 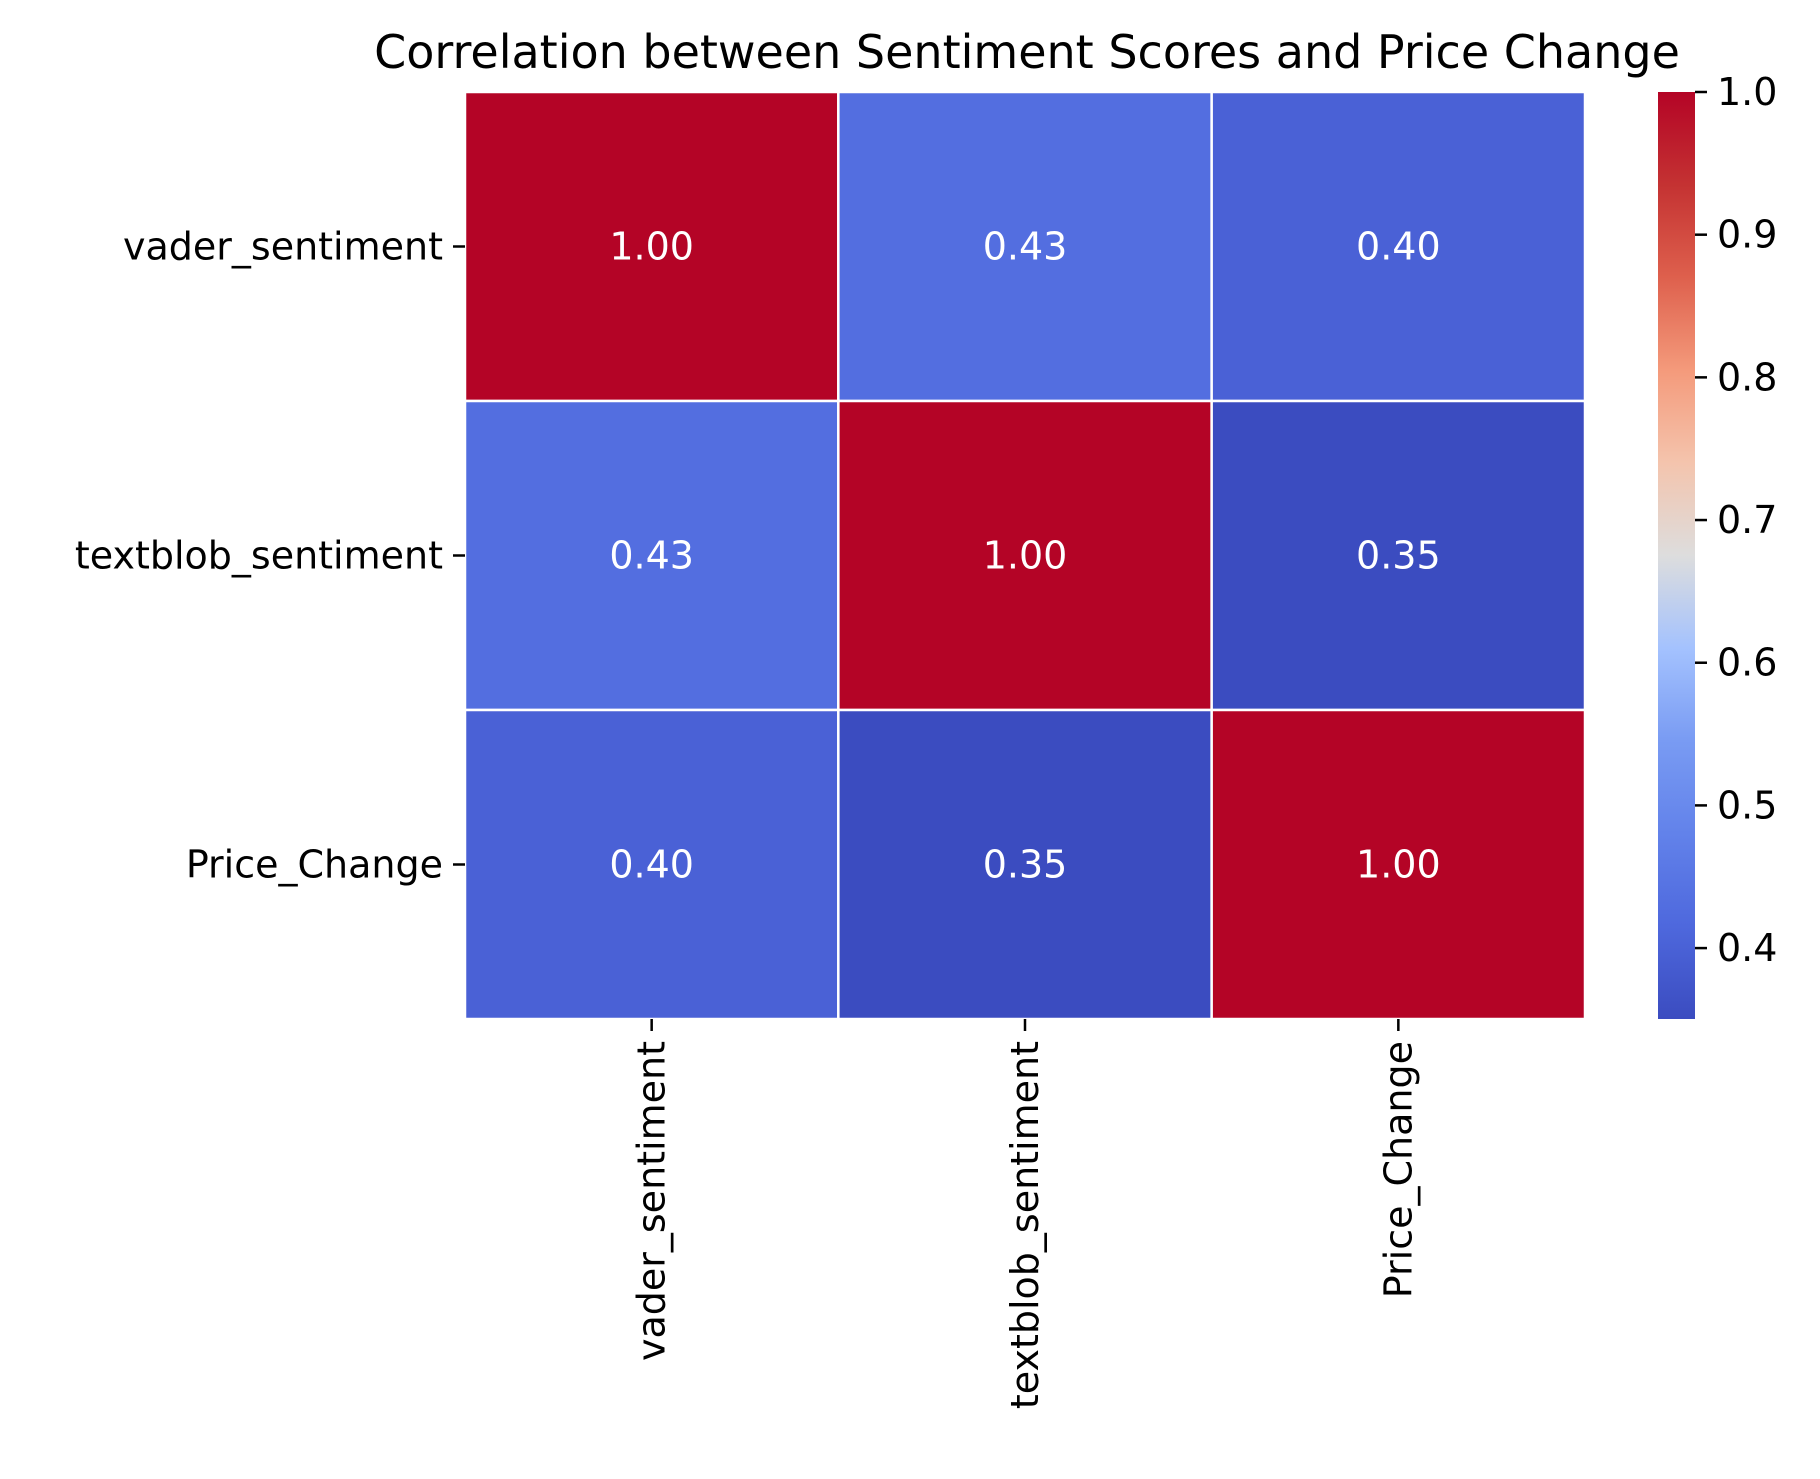 I want to click on colorbar-tick-label: 0.8, so click(x=1747, y=377).